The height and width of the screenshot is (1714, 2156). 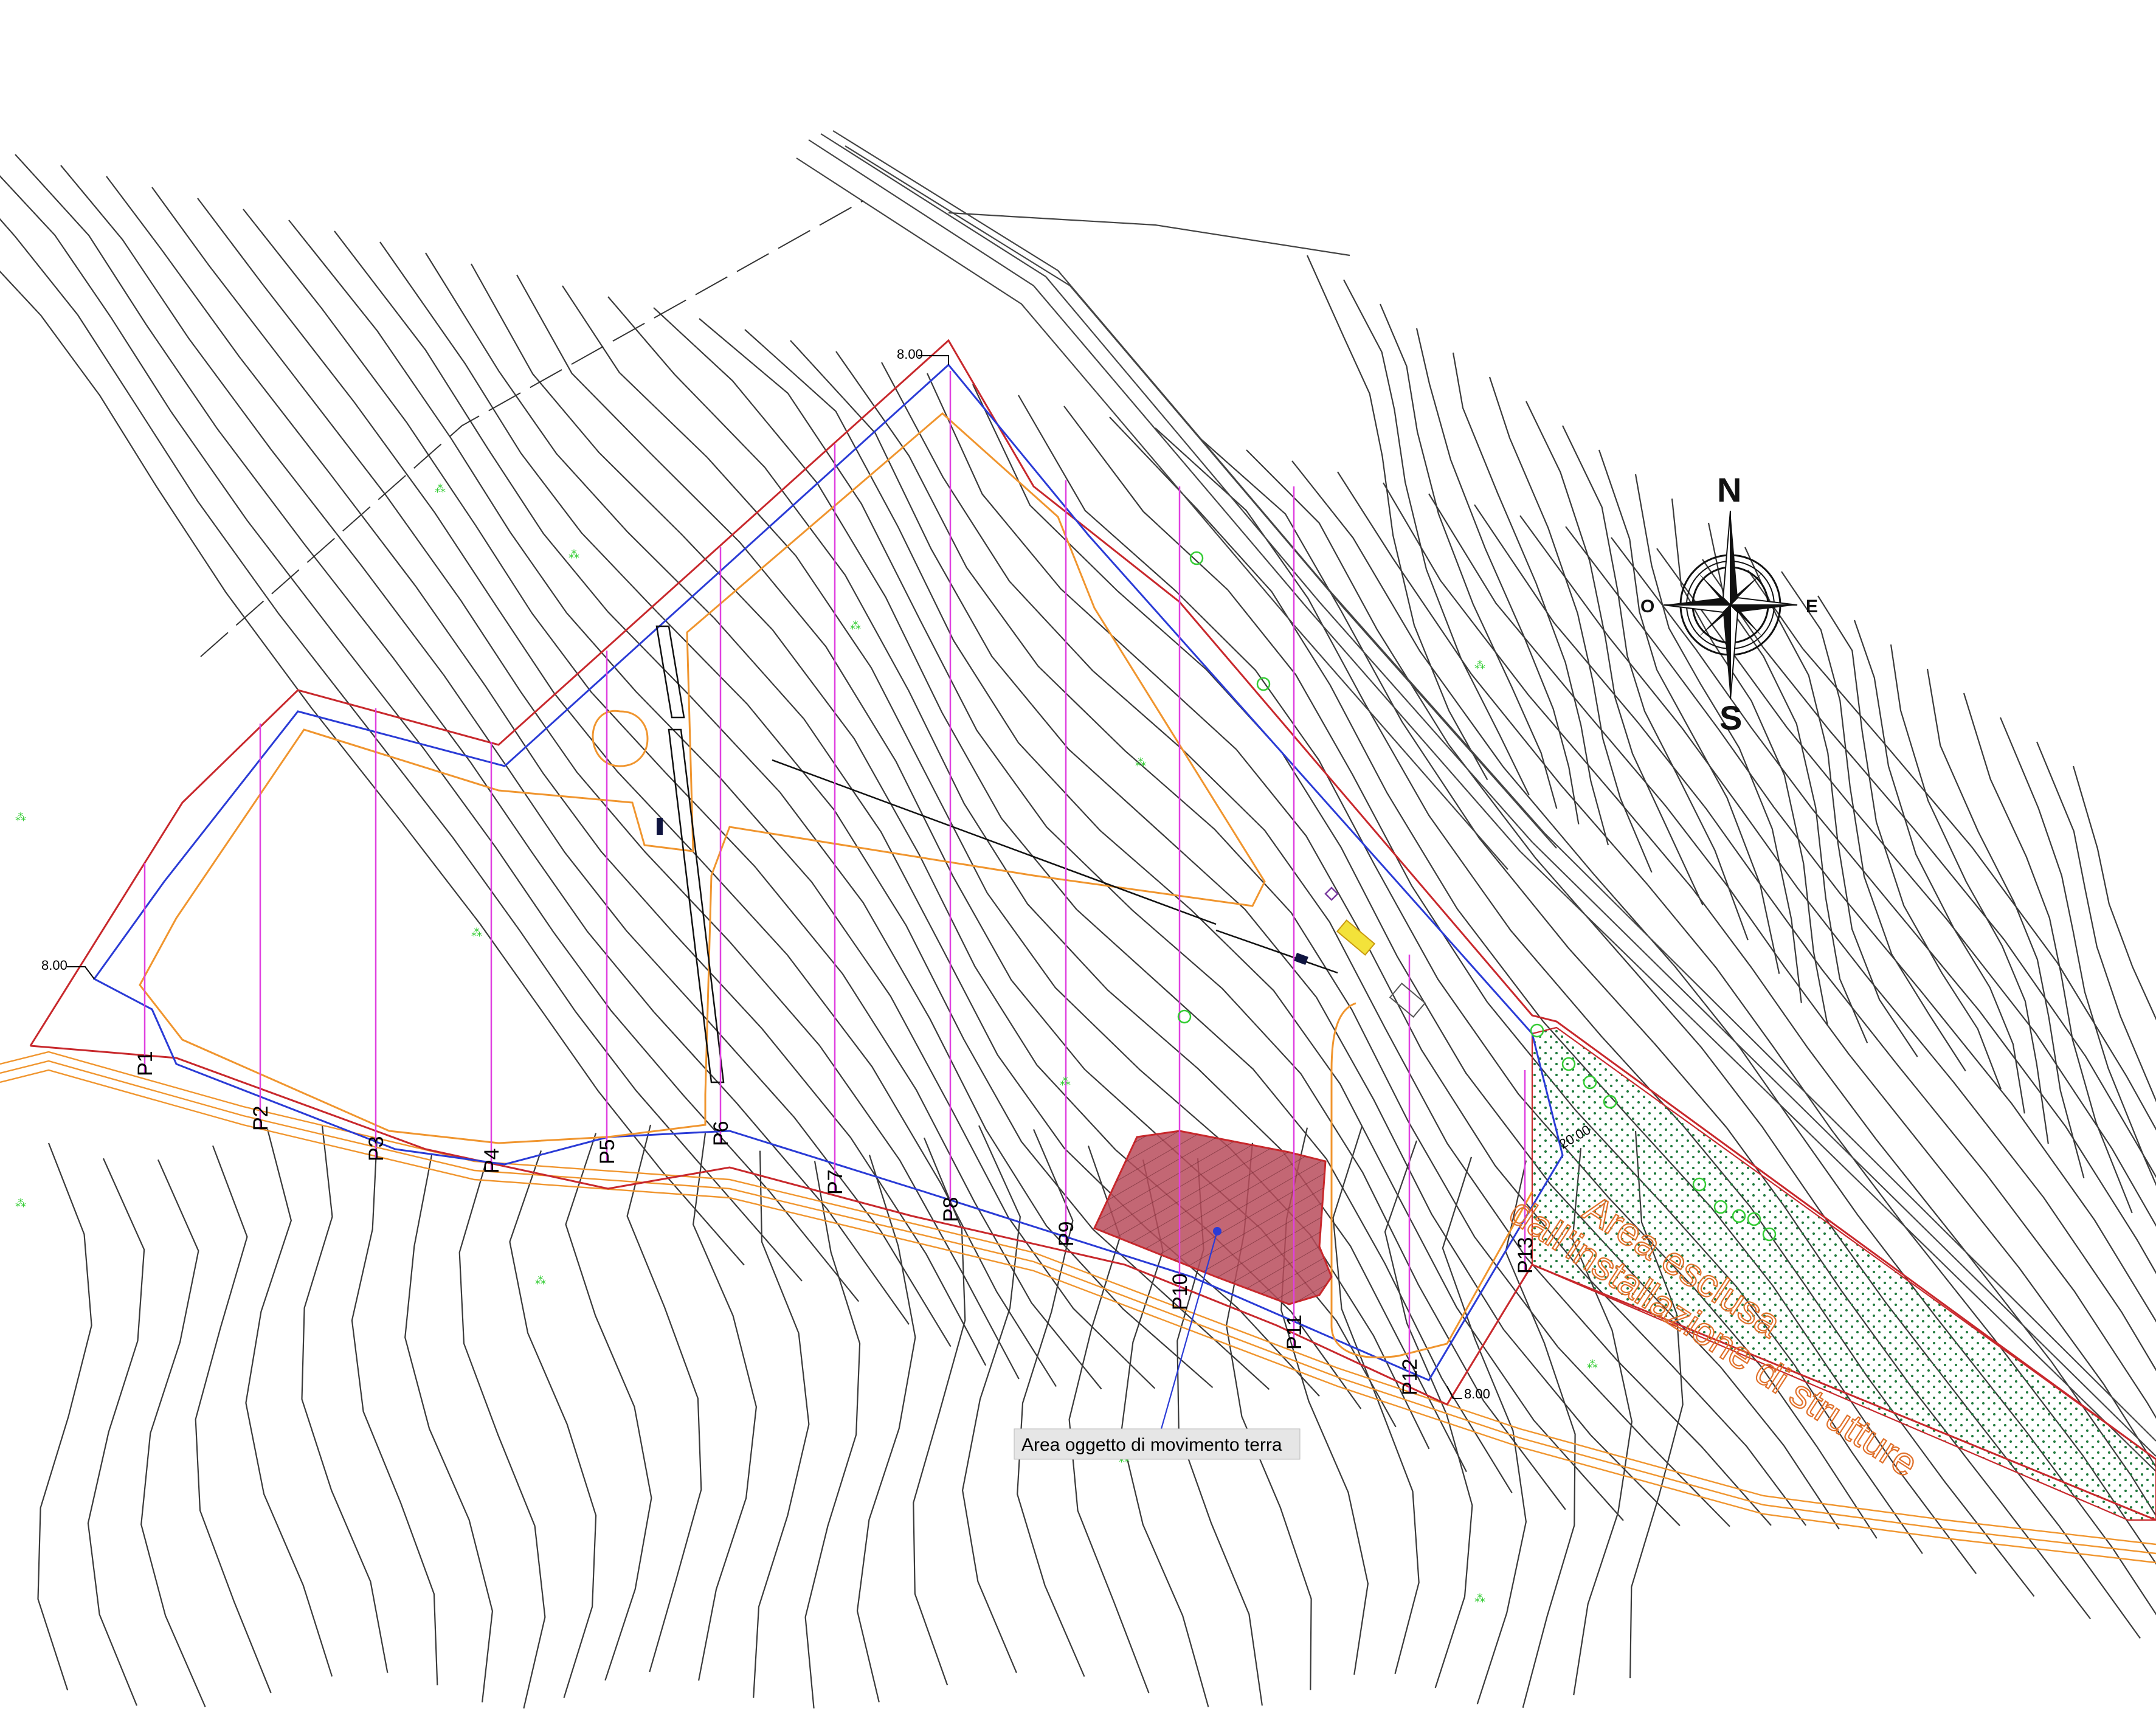 What do you see at coordinates (1356, 938) in the screenshot?
I see `transformer-icon` at bounding box center [1356, 938].